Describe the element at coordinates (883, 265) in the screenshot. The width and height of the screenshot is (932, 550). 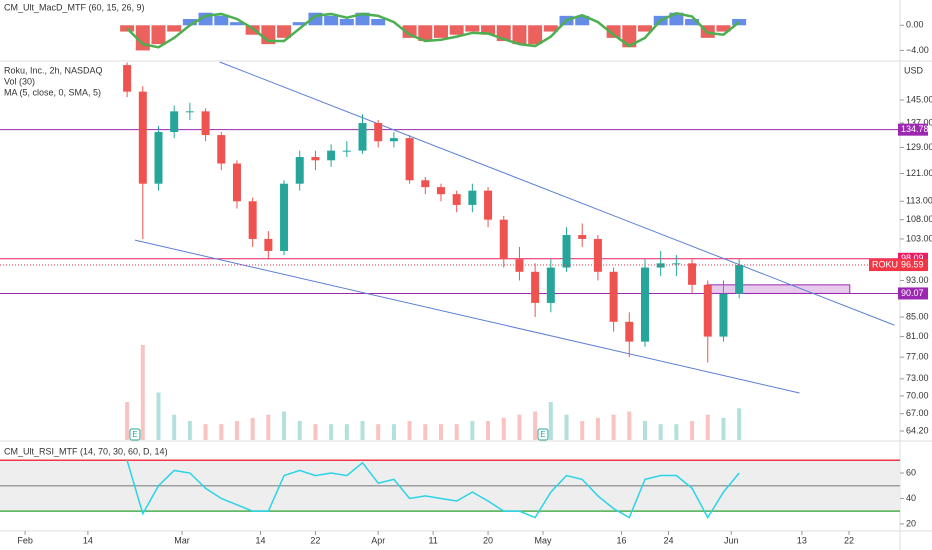
I see `last-price-name-tag` at that location.